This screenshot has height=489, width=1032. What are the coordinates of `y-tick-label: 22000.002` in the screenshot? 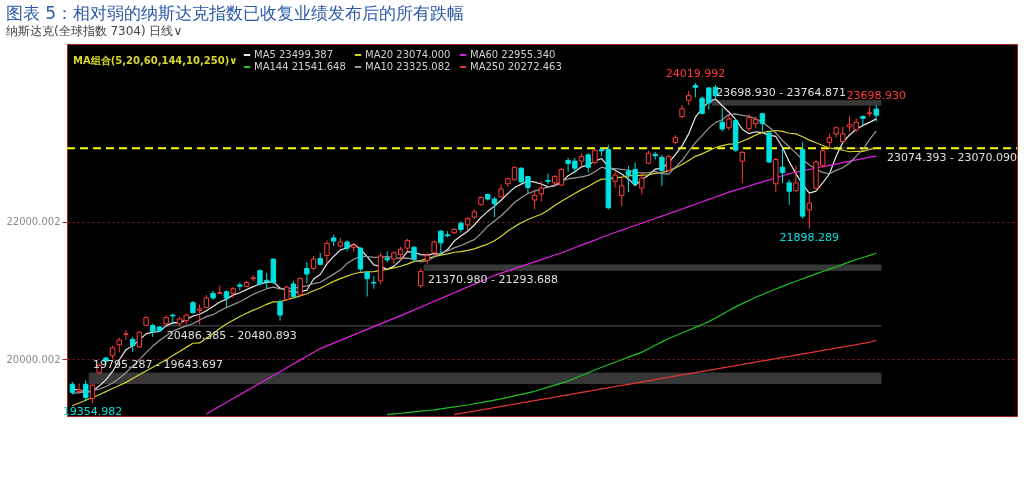 It's located at (33, 222).